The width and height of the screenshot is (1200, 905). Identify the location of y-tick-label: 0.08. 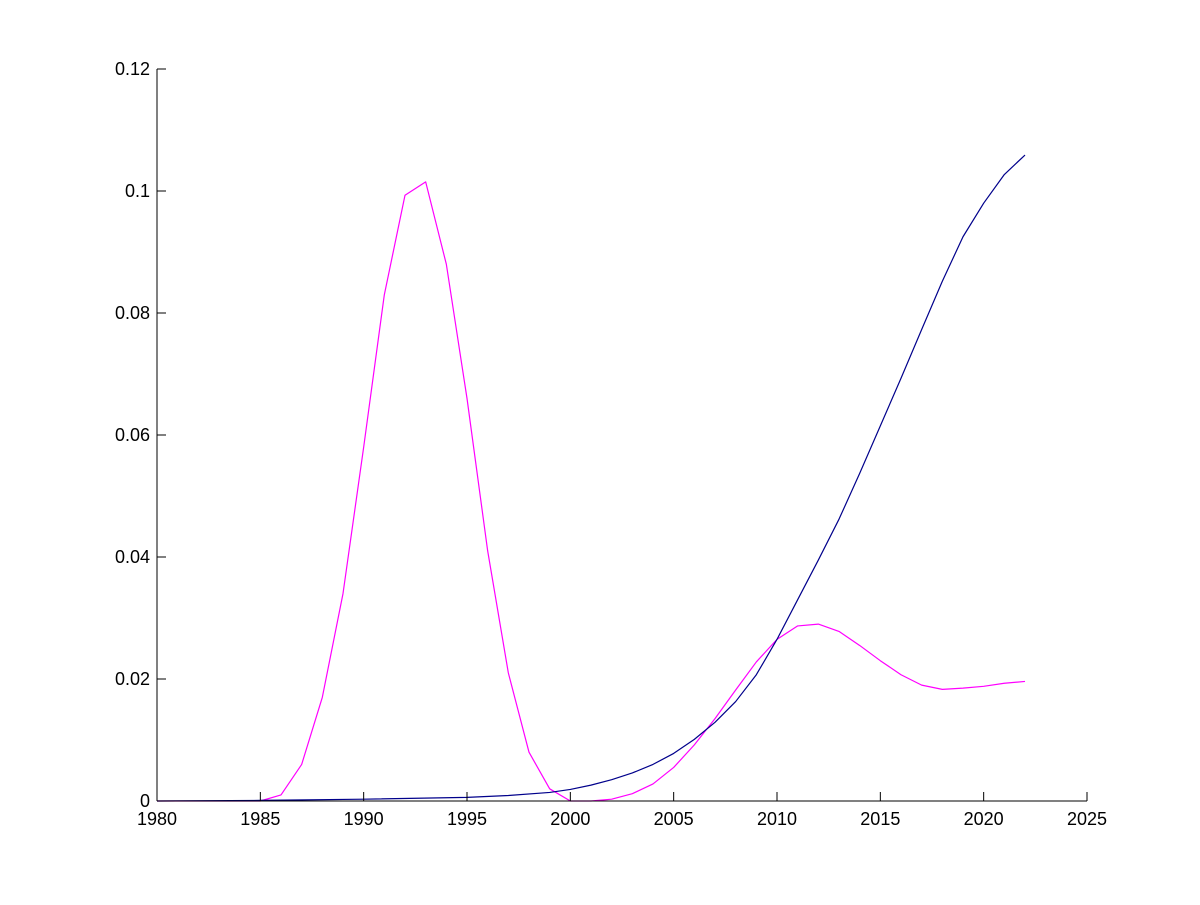
(132, 313).